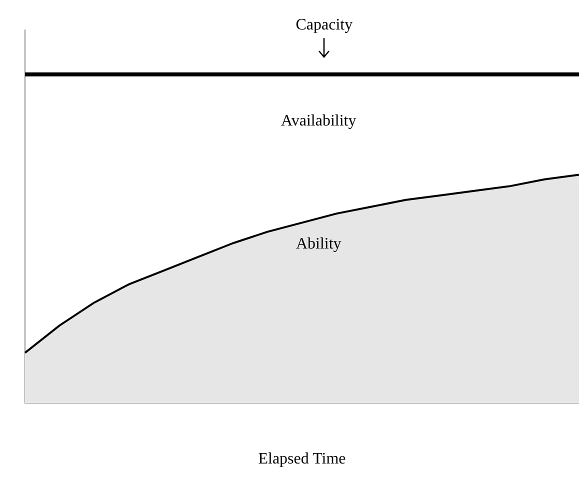 This screenshot has height=477, width=579. I want to click on annotation: Ability, so click(319, 244).